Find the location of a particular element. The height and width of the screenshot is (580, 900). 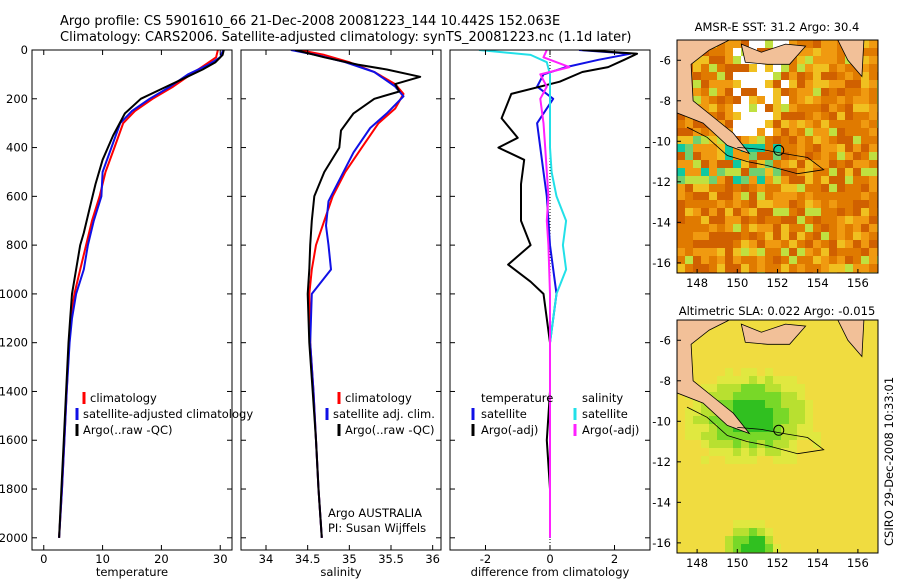

sla_map-lon-label: 148 is located at coordinates (697, 563).